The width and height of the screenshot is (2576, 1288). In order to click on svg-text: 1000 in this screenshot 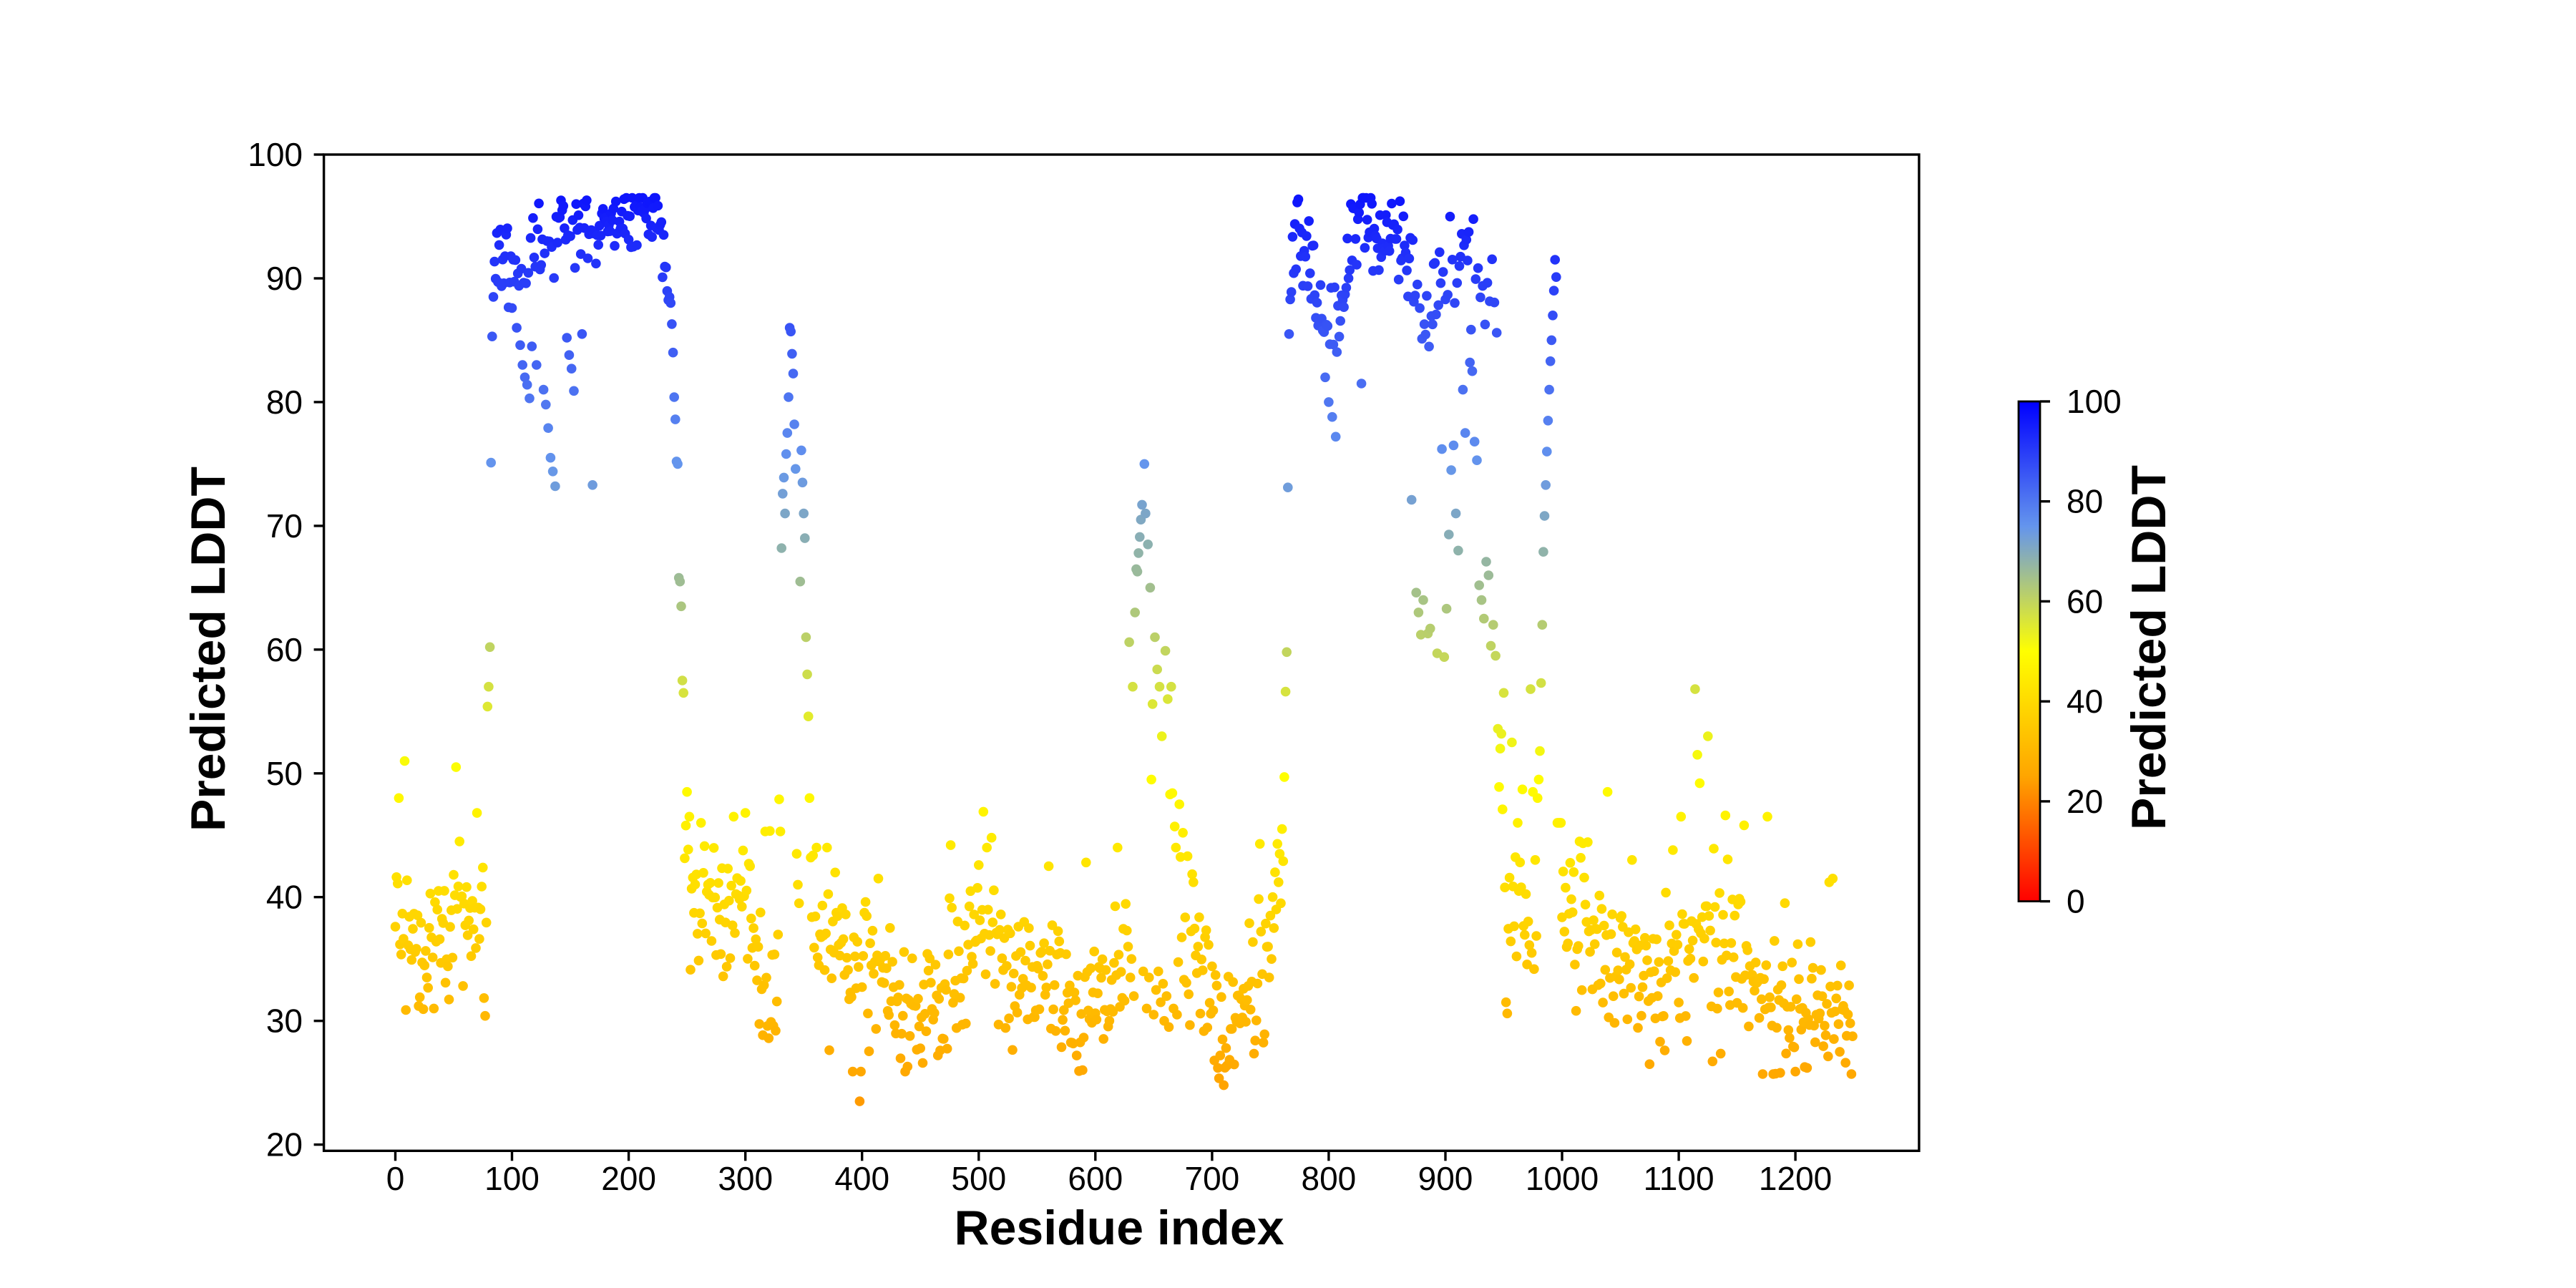, I will do `click(1563, 1178)`.